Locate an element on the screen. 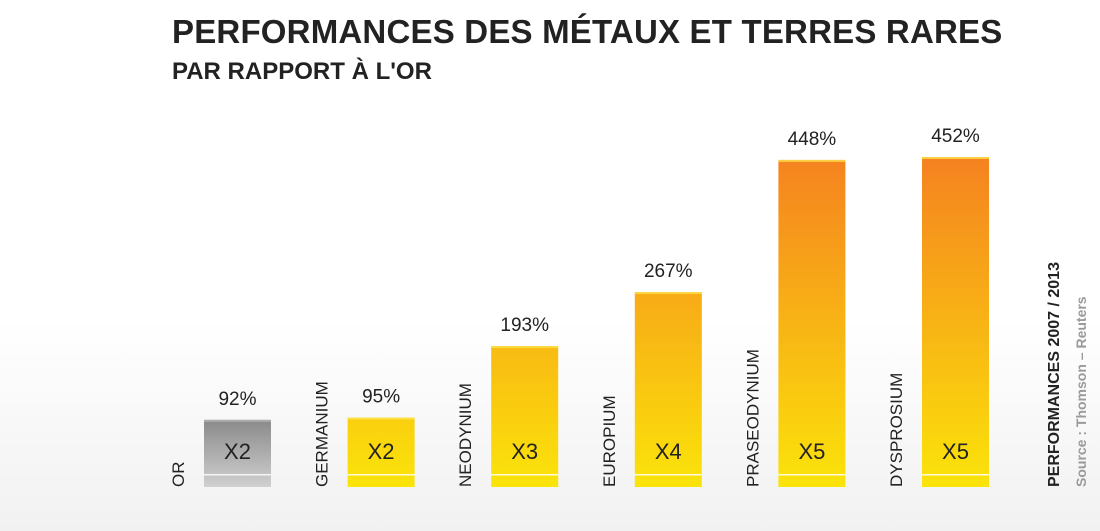 The height and width of the screenshot is (531, 1100). value-label: 452% is located at coordinates (955, 136).